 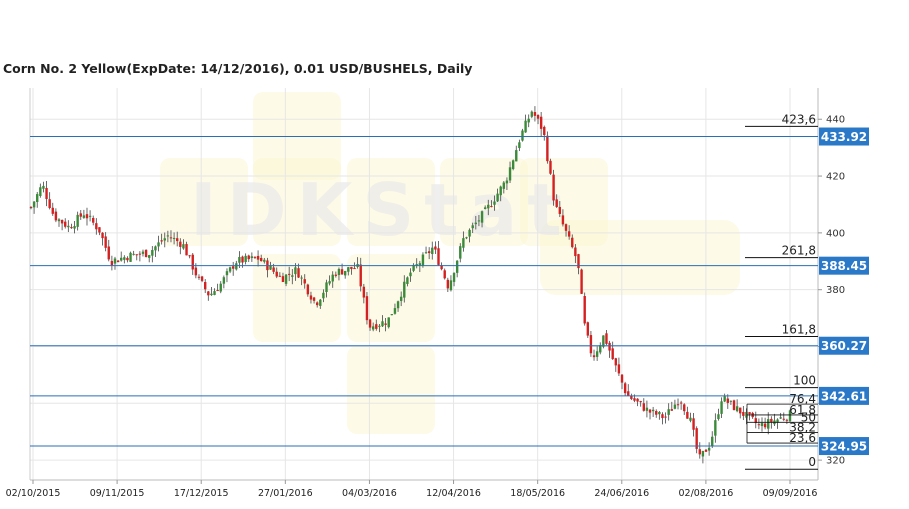 What do you see at coordinates (844, 266) in the screenshot?
I see `price-badge-label: 388.45` at bounding box center [844, 266].